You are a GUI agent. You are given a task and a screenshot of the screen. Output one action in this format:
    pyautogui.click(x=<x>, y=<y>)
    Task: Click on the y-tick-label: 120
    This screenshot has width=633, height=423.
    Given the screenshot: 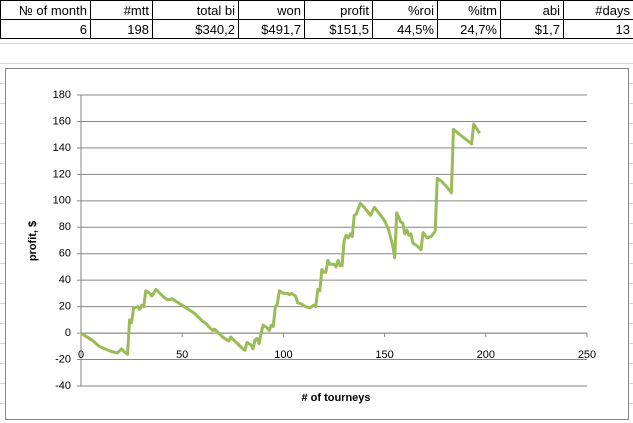 What is the action you would take?
    pyautogui.click(x=62, y=174)
    